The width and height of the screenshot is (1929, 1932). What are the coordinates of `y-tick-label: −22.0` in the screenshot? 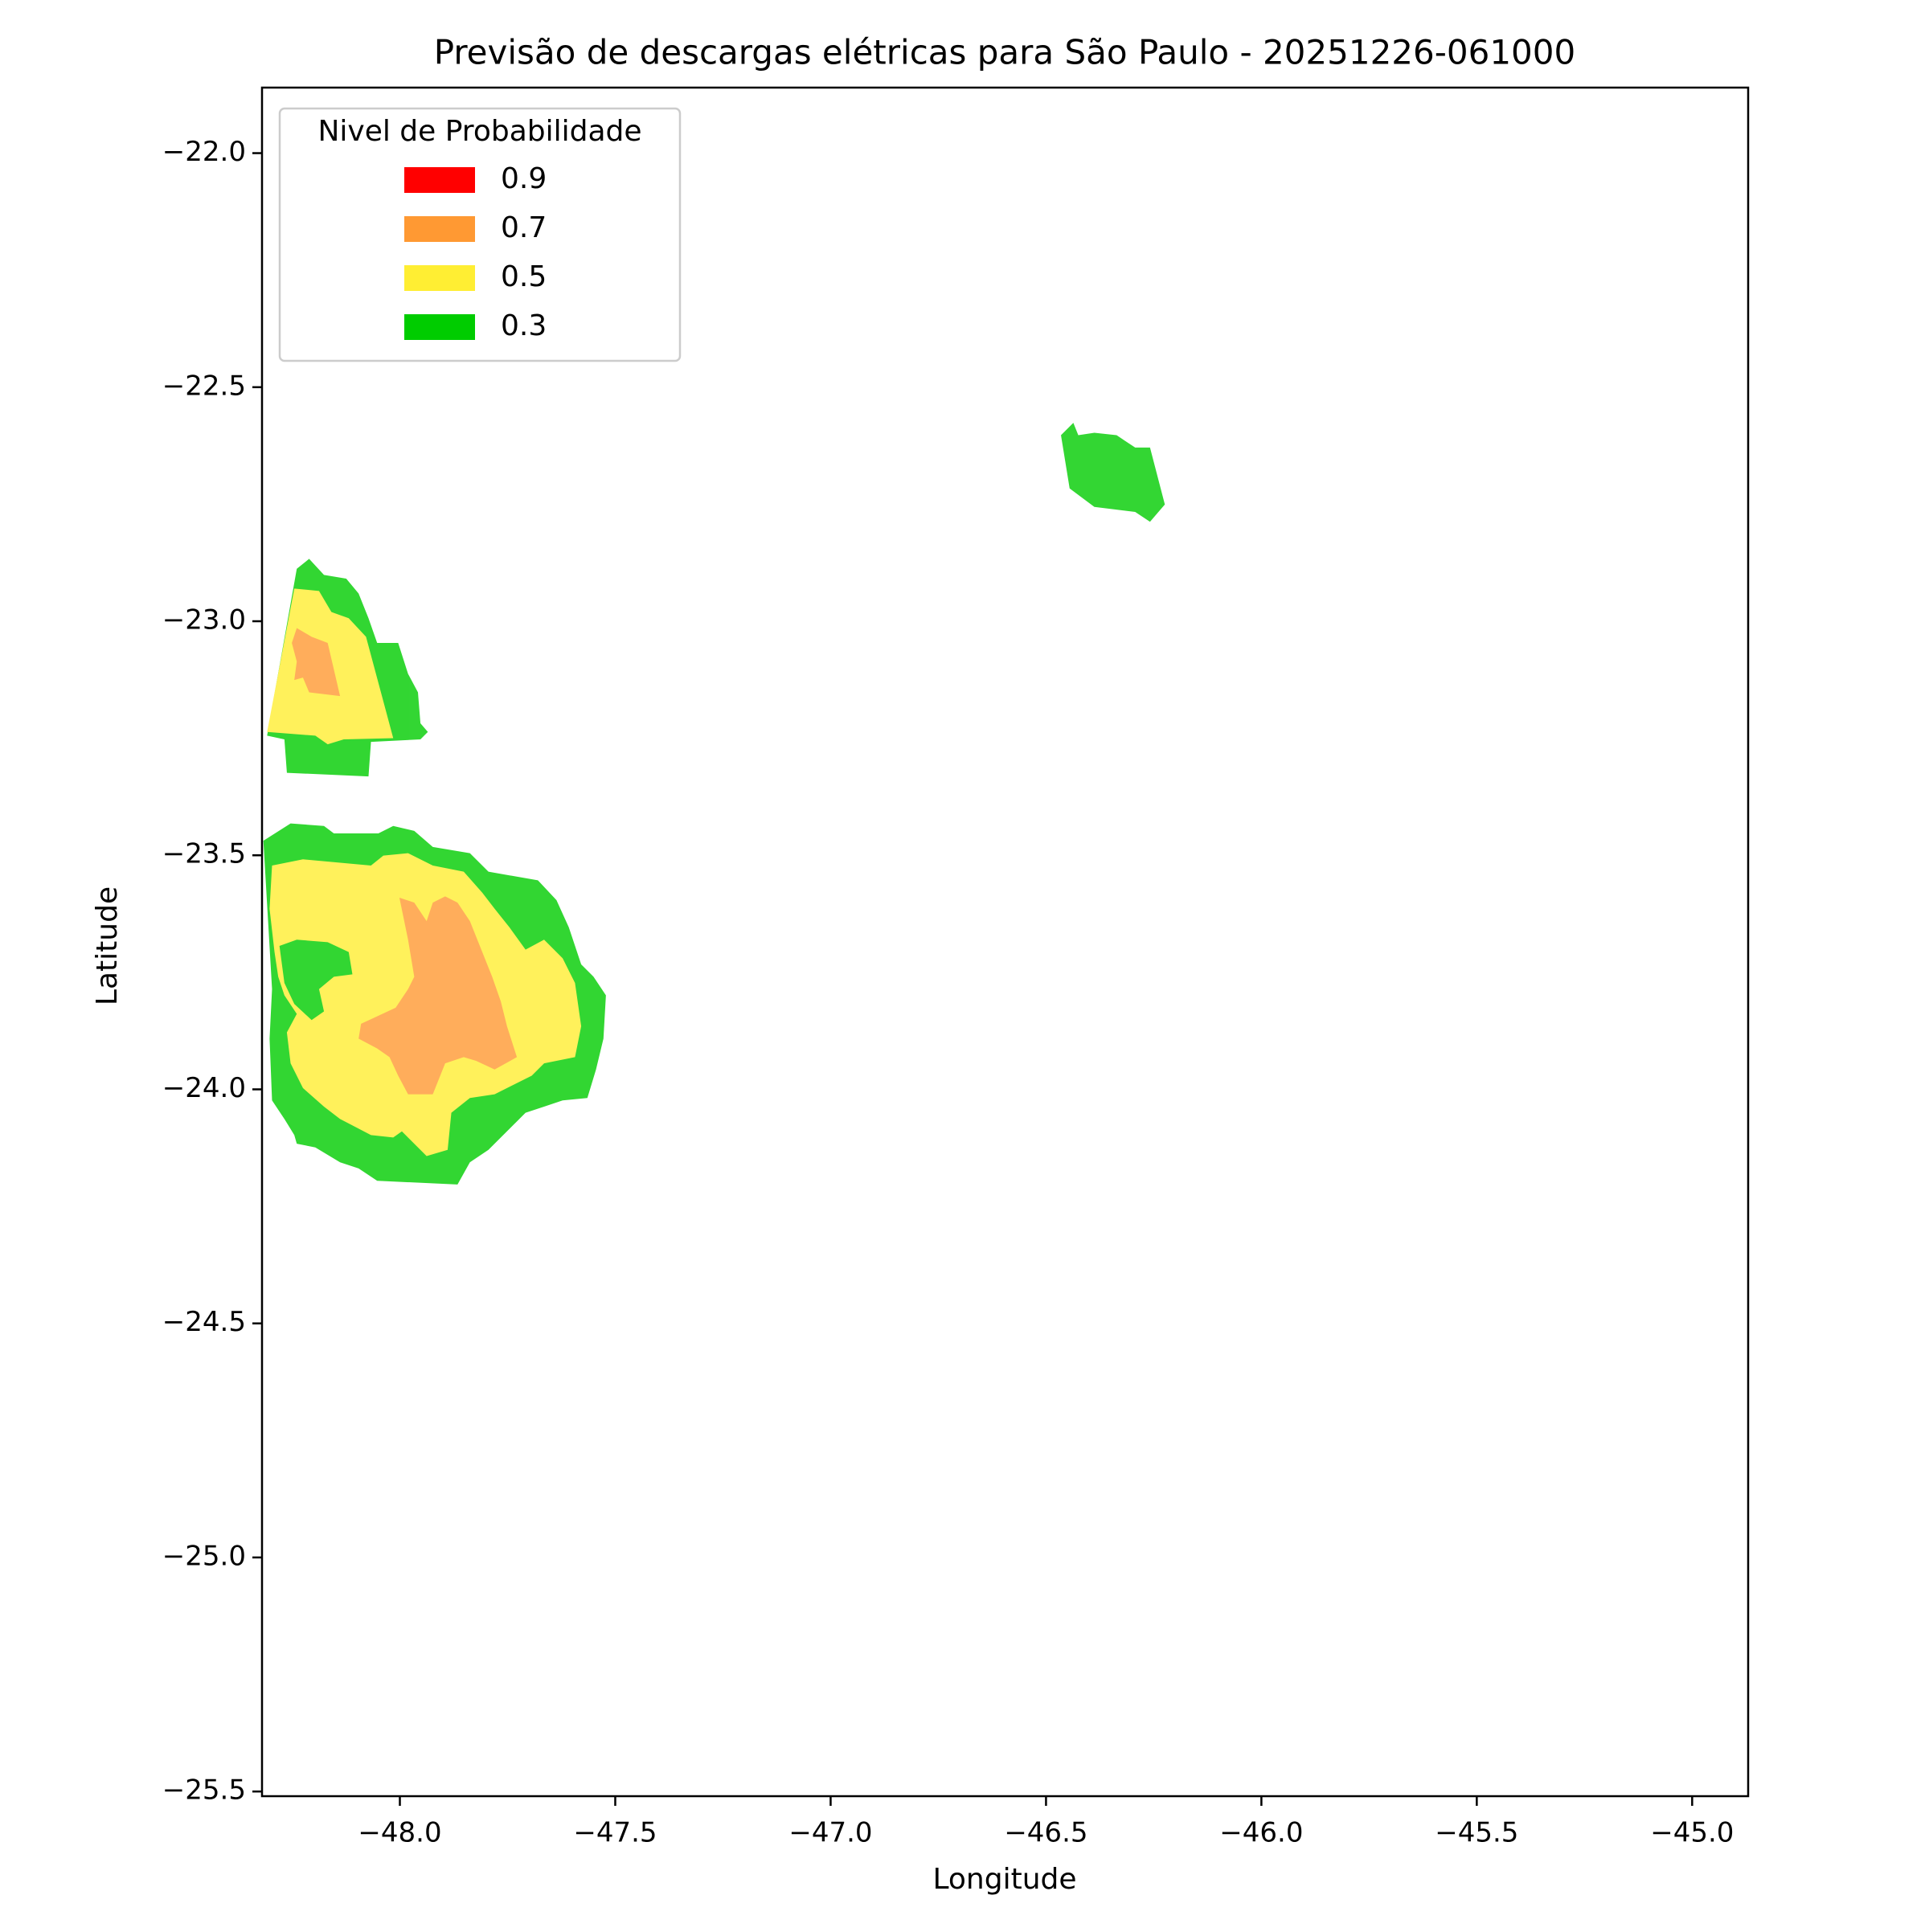 It's located at (204, 152).